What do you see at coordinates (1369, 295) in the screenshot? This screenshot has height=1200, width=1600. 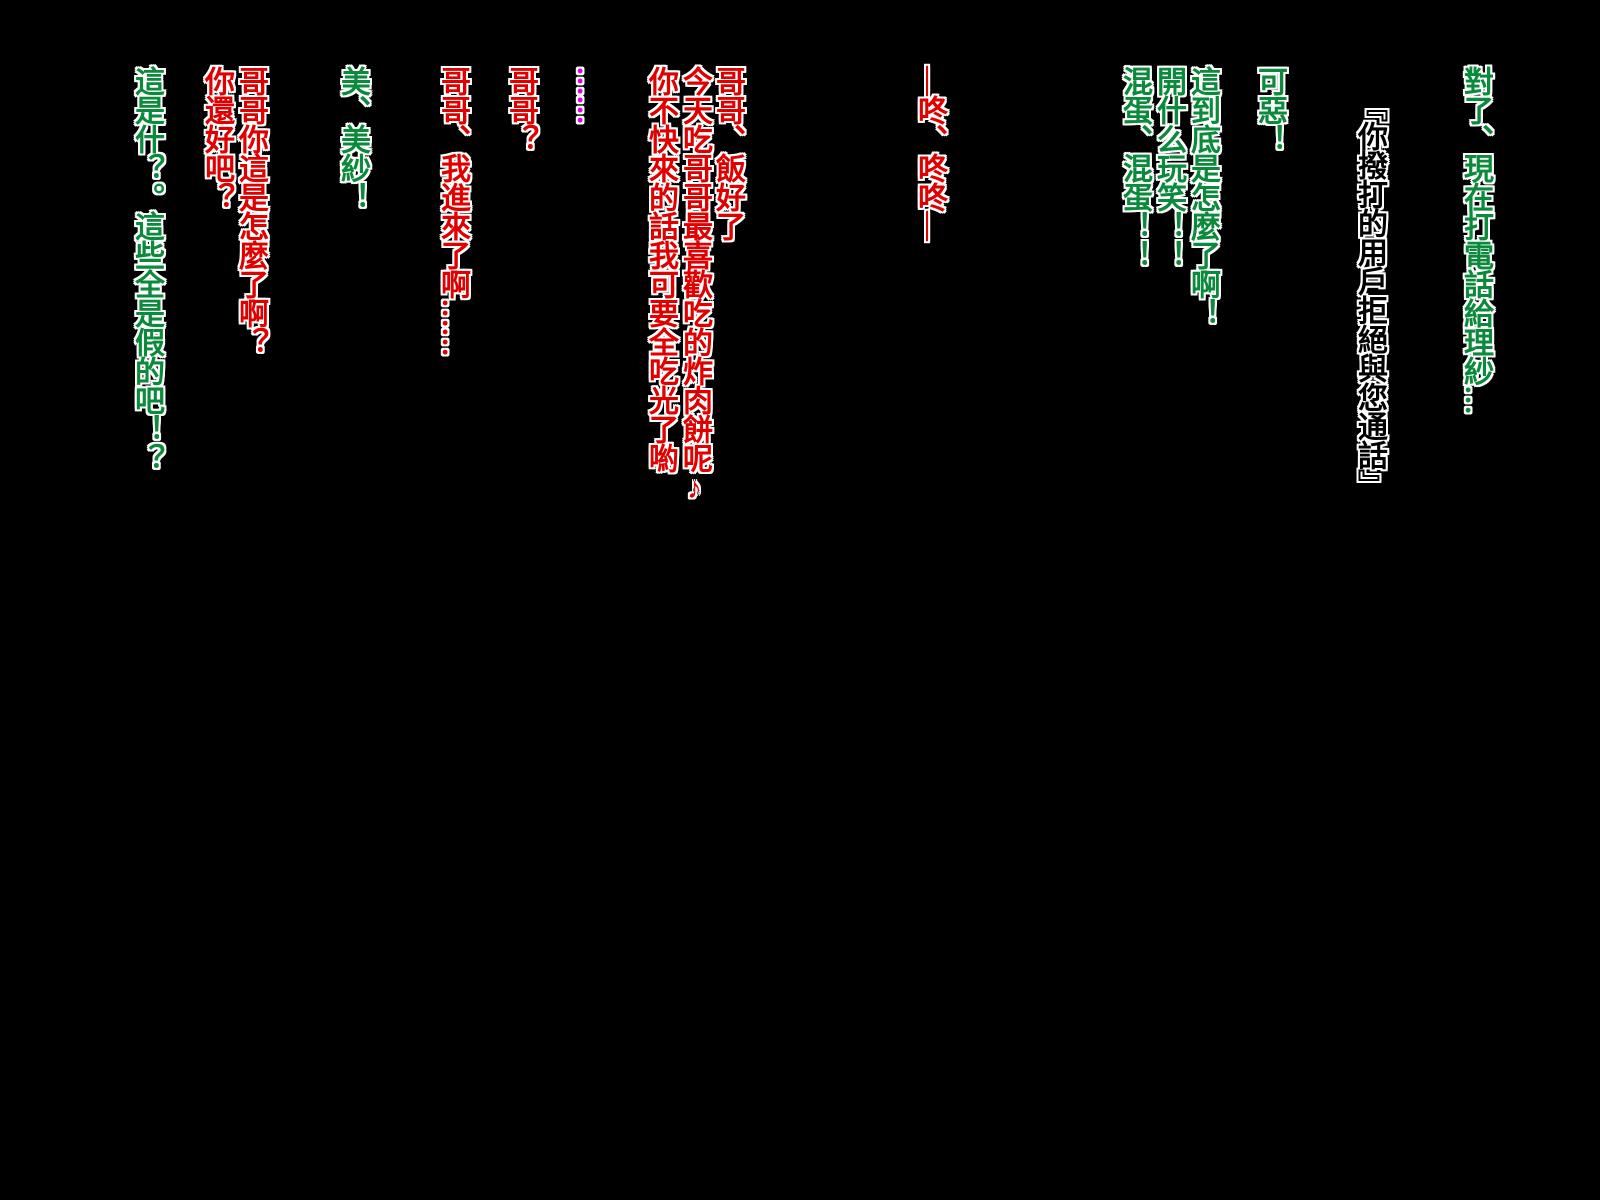 I see `phone-message: 『你撥打的用戶拒絕與您通話』` at bounding box center [1369, 295].